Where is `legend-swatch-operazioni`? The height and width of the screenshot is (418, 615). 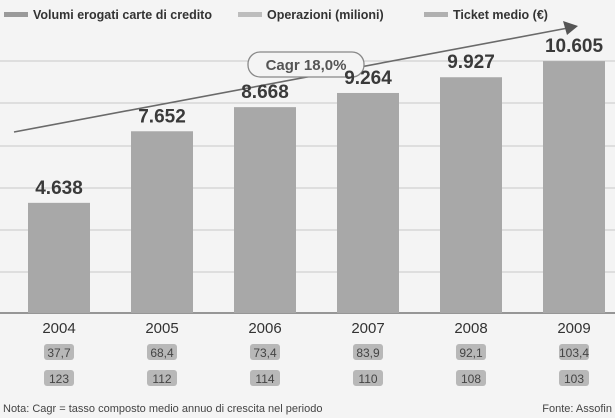 legend-swatch-operazioni is located at coordinates (250, 14).